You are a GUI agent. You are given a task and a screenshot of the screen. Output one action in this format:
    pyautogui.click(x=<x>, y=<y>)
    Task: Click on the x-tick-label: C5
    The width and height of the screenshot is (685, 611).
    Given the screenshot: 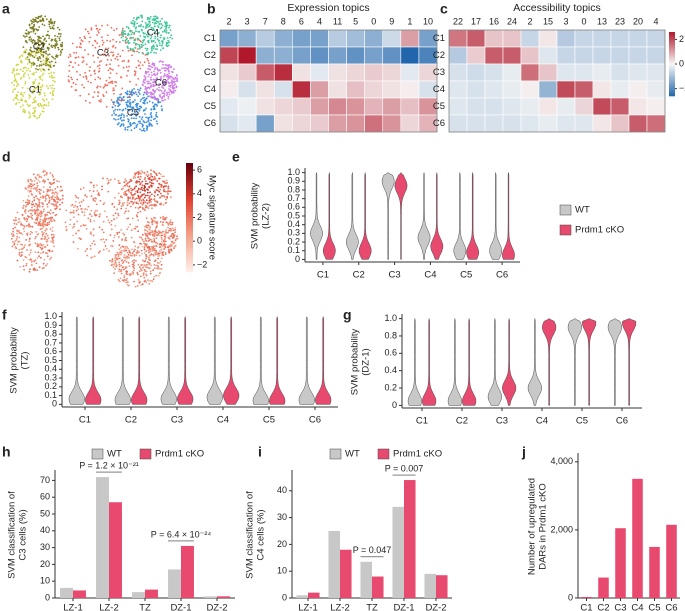 What is the action you would take?
    pyautogui.click(x=582, y=421)
    